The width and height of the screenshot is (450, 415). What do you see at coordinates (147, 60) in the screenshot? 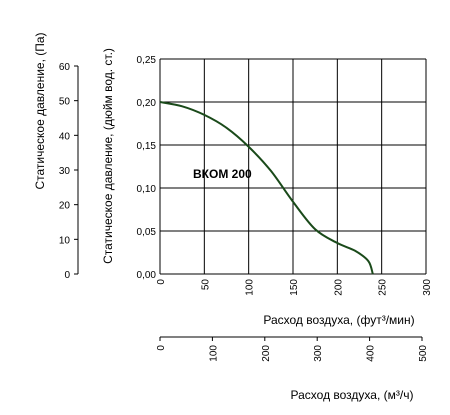
I see `y-inwg-tick-label: 0,25` at bounding box center [147, 60].